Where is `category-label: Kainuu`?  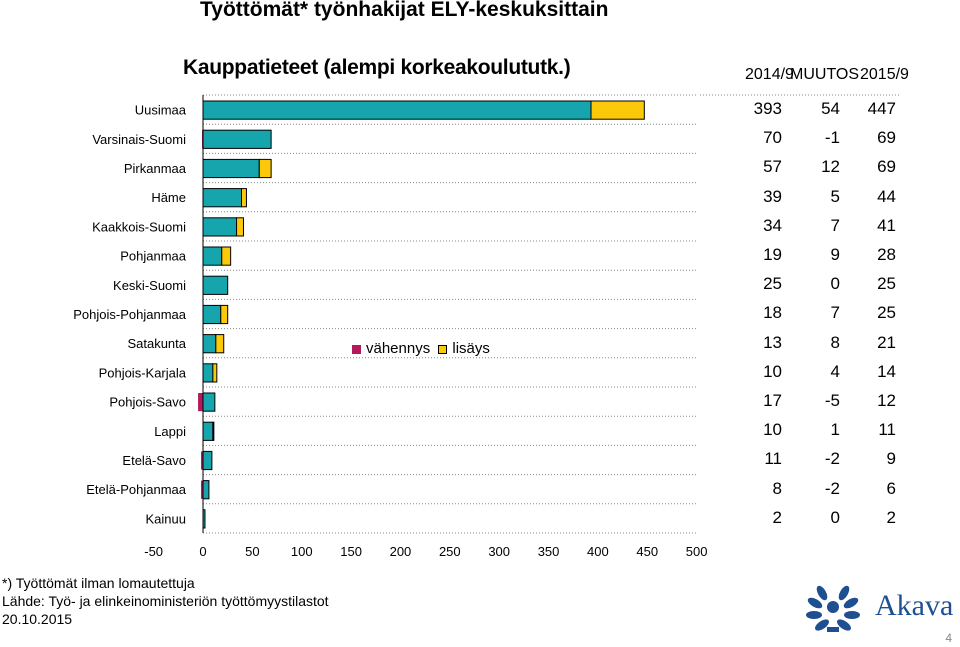 category-label: Kainuu is located at coordinates (166, 518).